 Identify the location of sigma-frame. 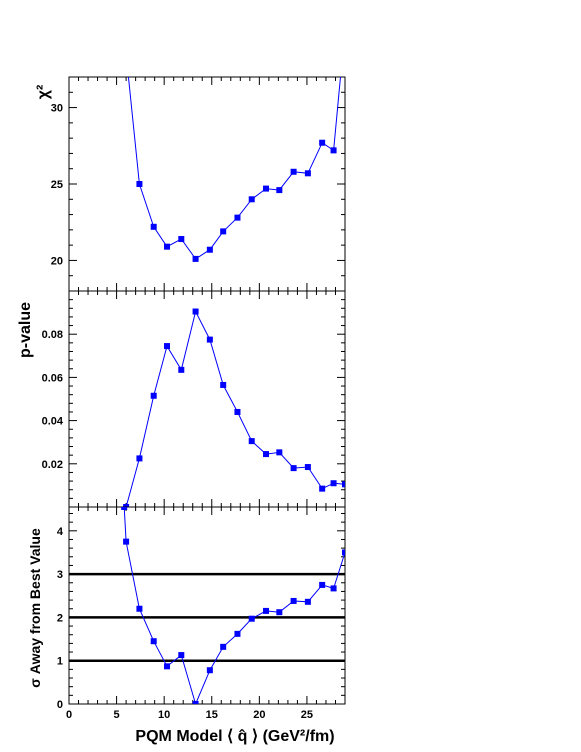
(207, 605).